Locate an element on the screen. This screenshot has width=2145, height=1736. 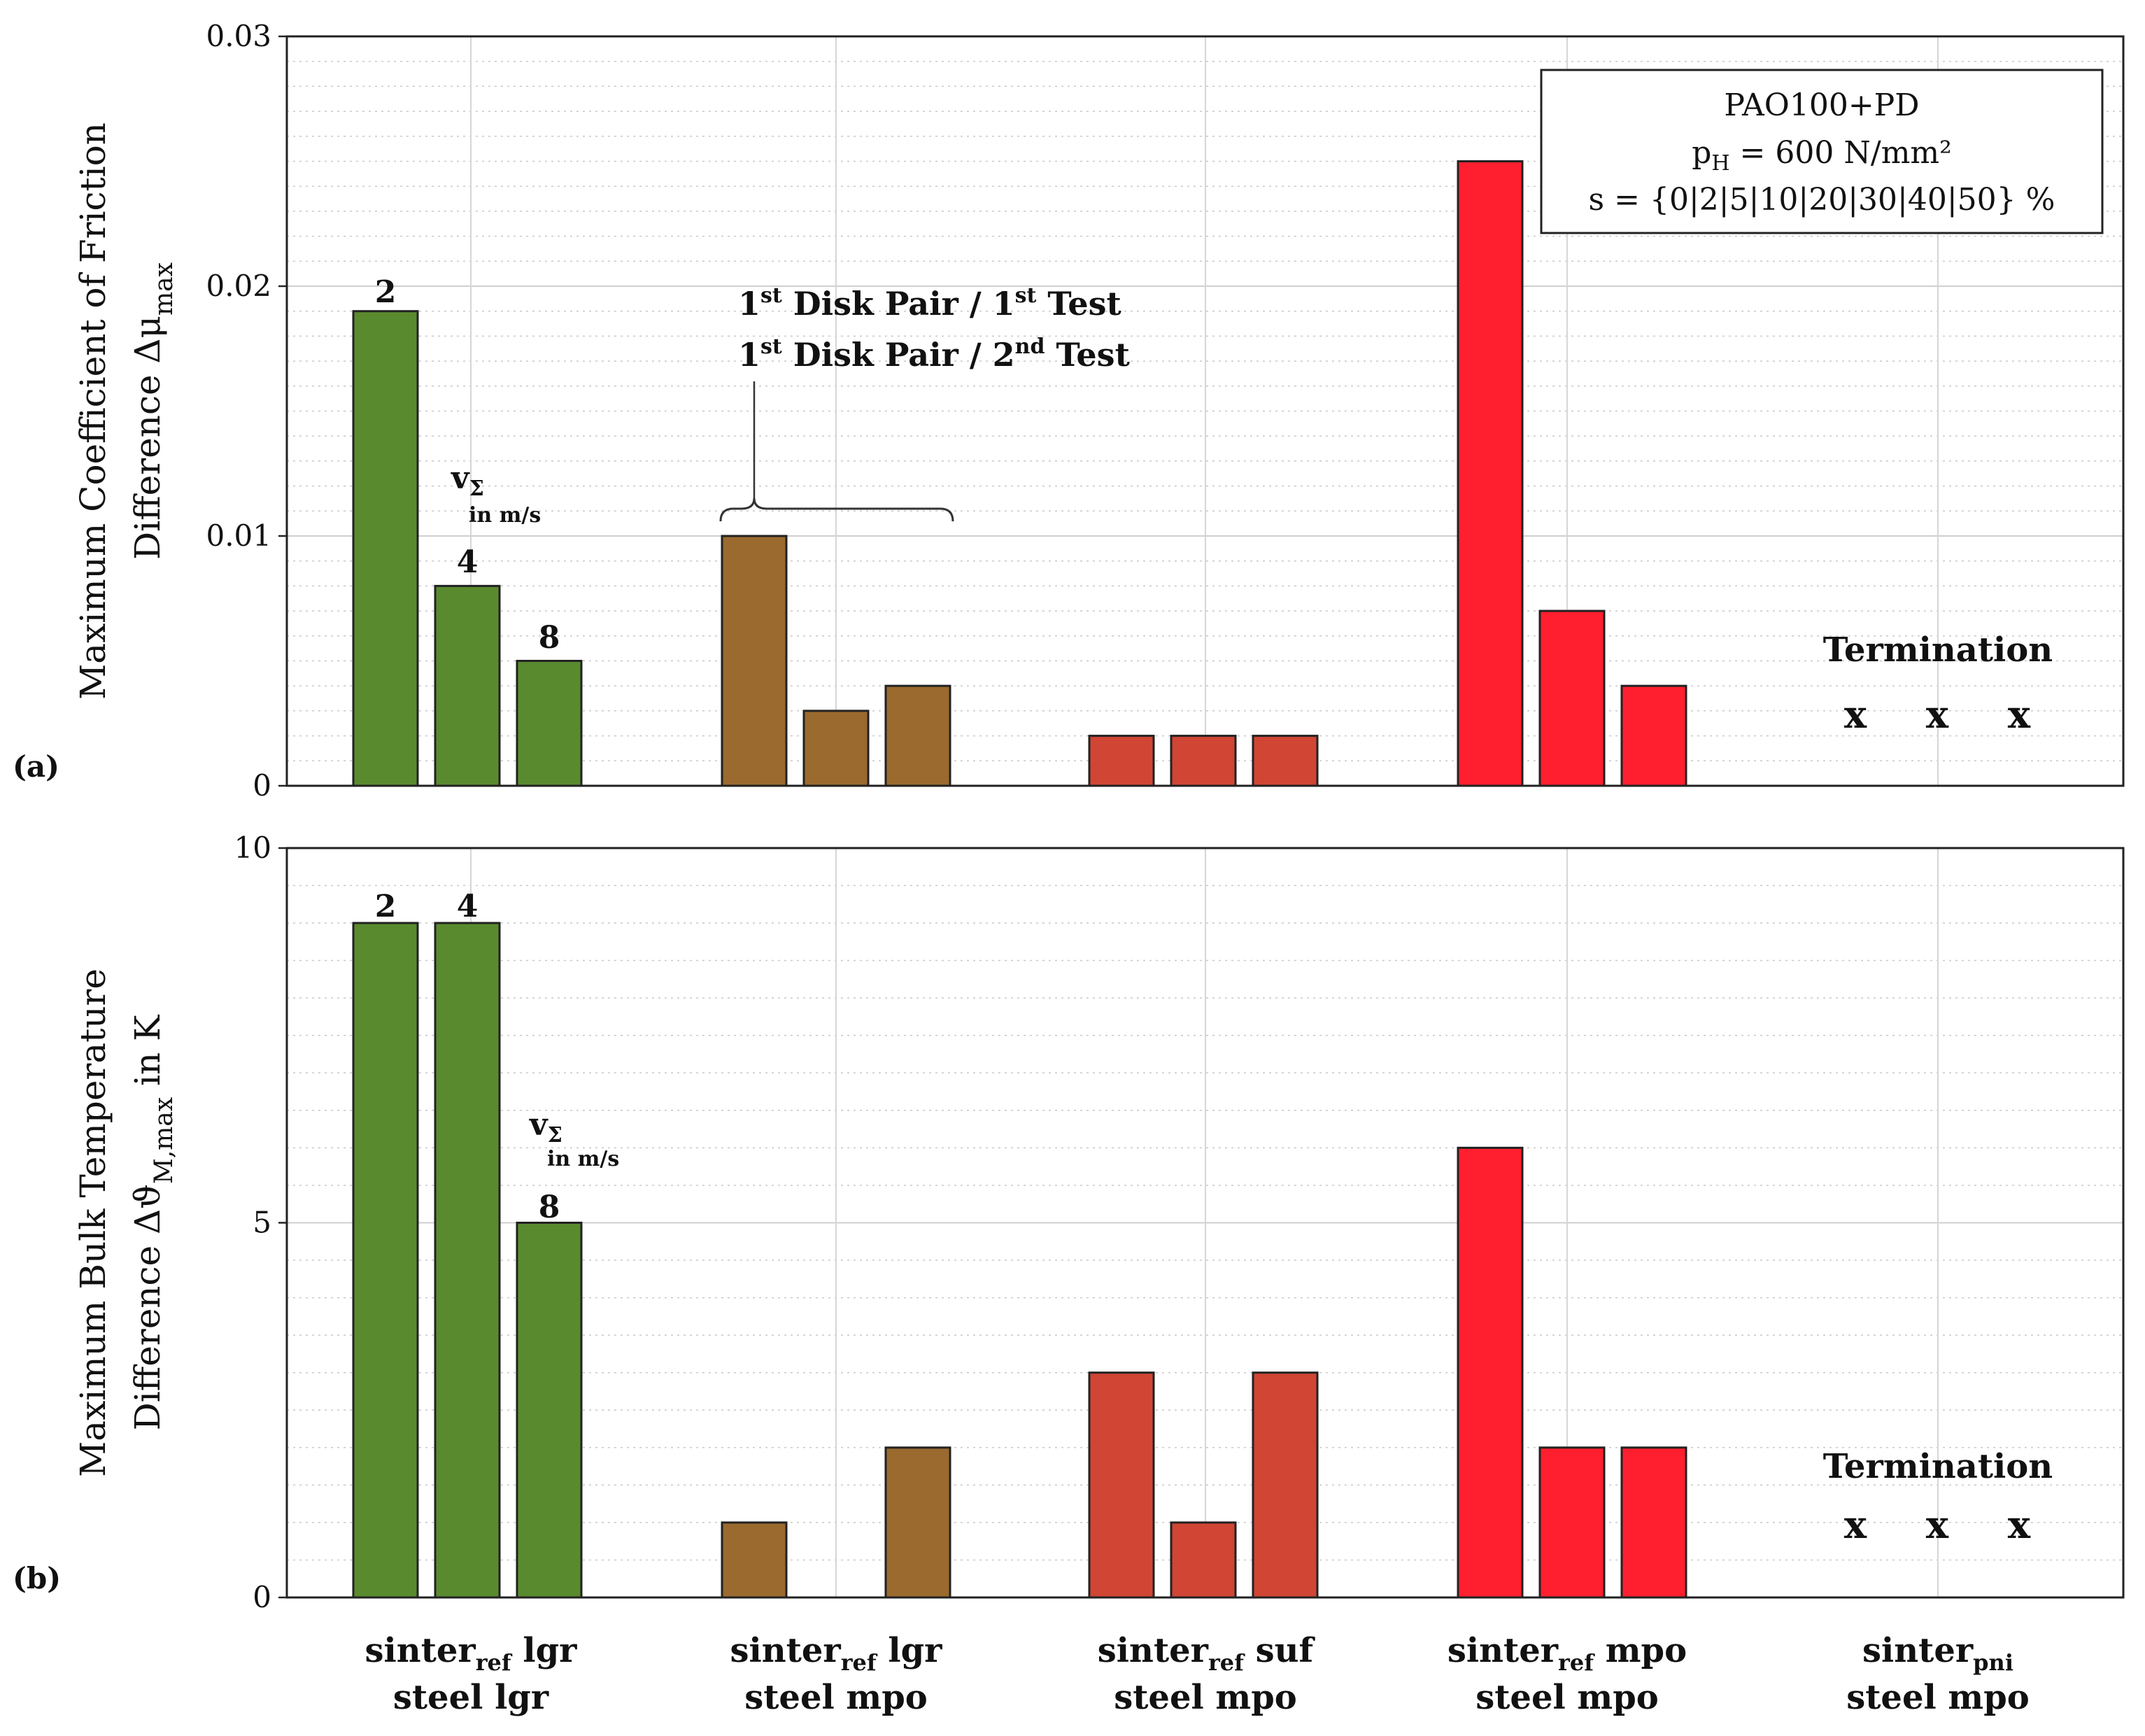
x-category-line2: steel lgr is located at coordinates (471, 1698).